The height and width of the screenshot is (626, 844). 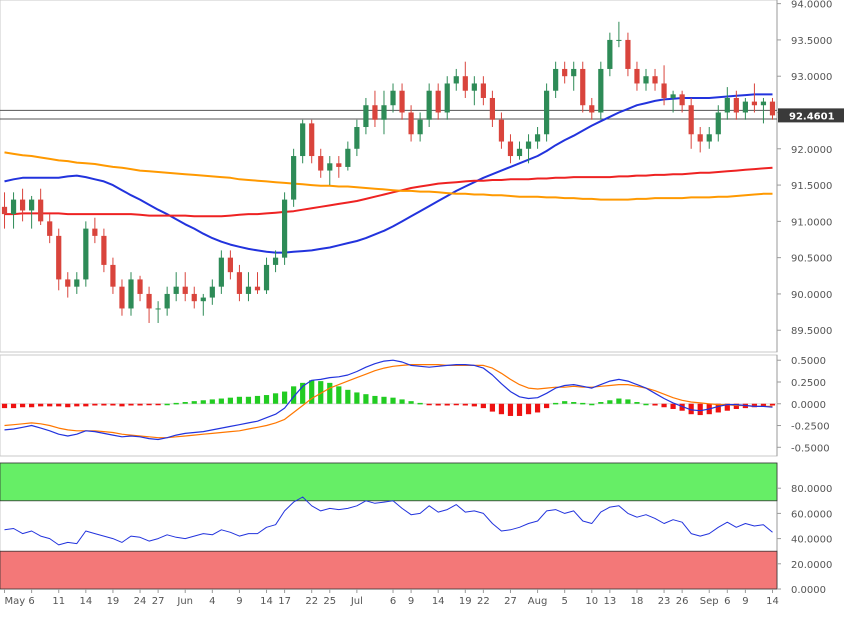 I want to click on price-axis-tick-label: 91.5000, so click(x=811, y=186).